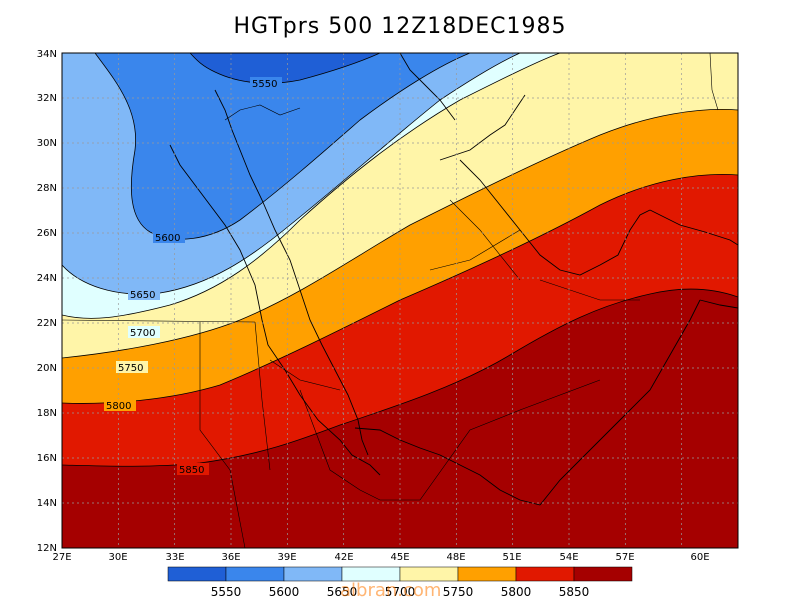 This screenshot has height=601, width=800. What do you see at coordinates (47, 98) in the screenshot?
I see `y-tick-label: 32N` at bounding box center [47, 98].